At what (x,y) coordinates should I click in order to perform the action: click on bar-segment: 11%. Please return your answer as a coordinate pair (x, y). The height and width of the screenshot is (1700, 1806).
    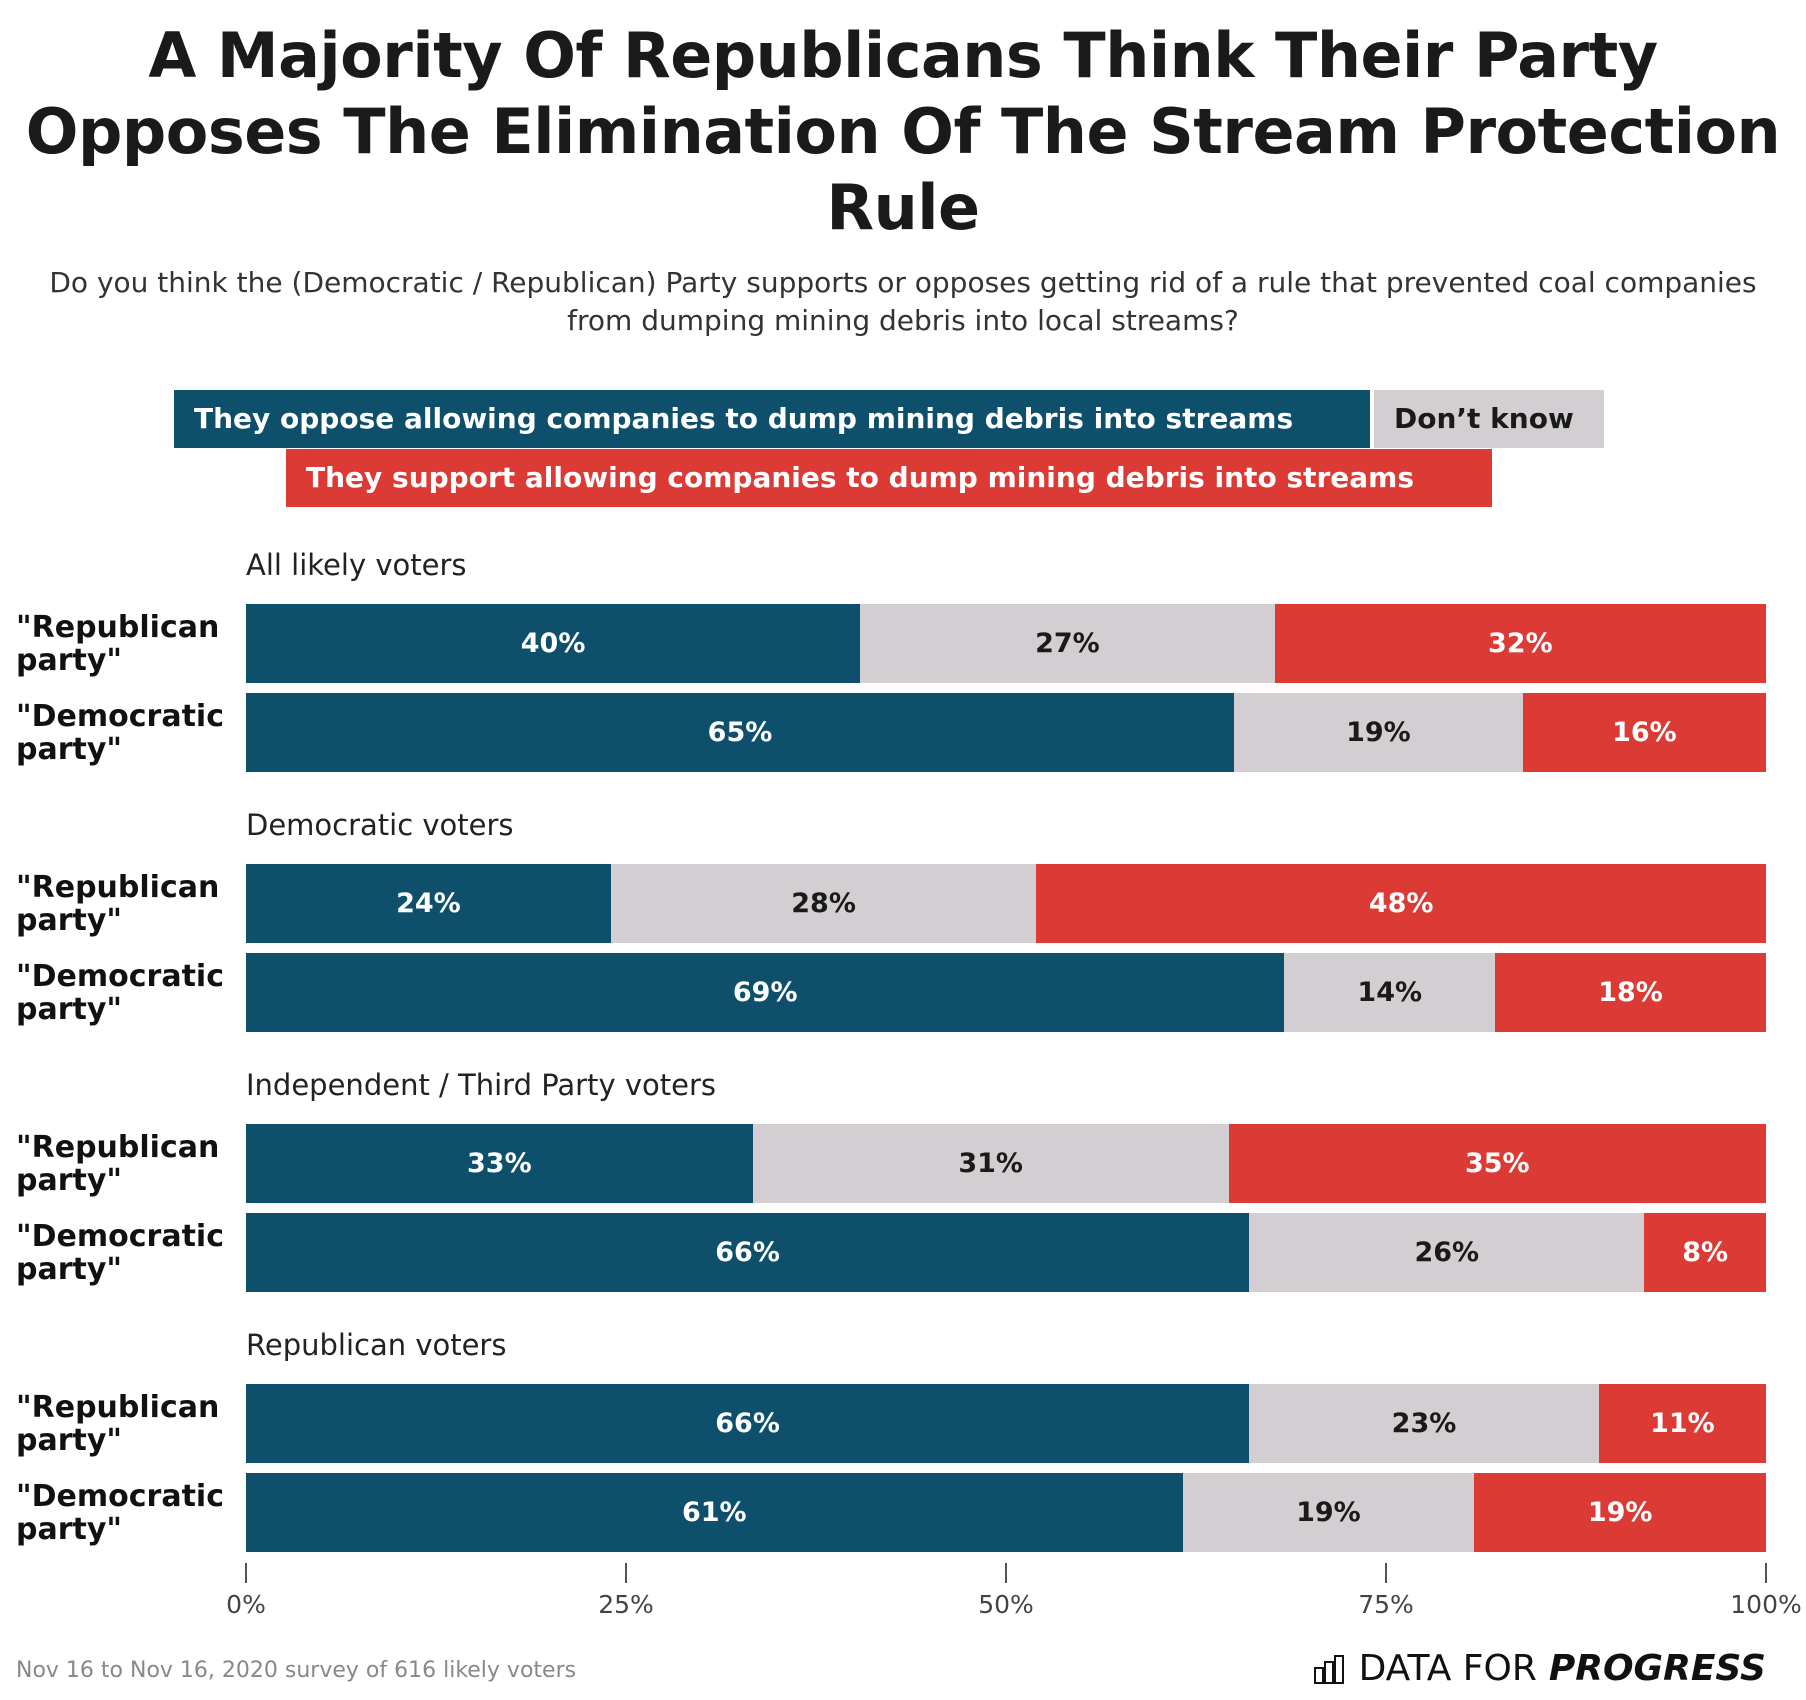
    Looking at the image, I should click on (1682, 1423).